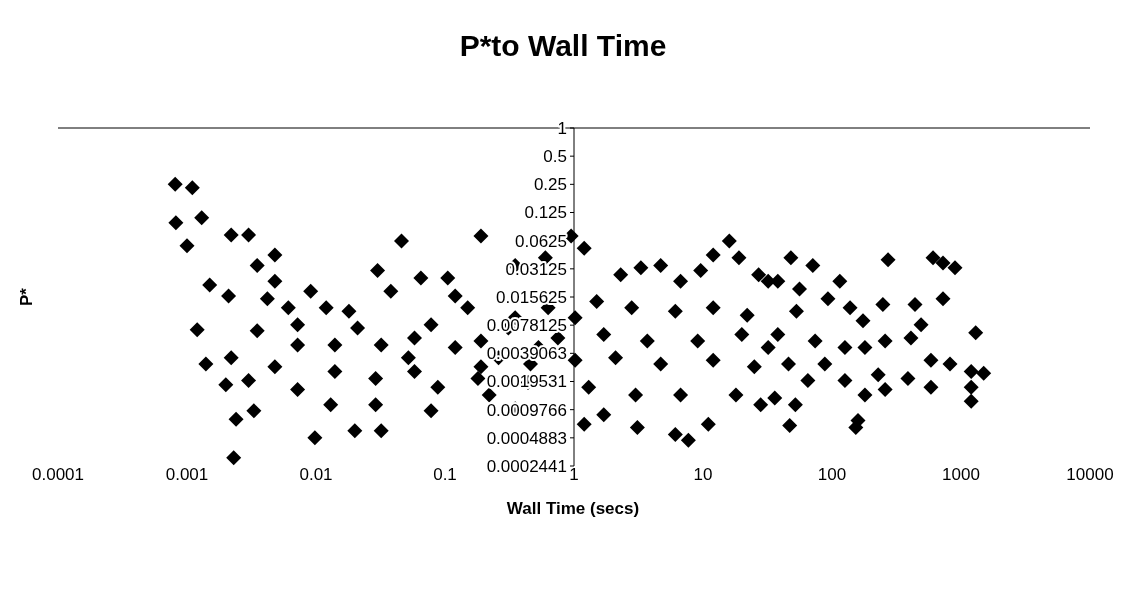  What do you see at coordinates (1090, 474) in the screenshot?
I see `x-tick-label: 10000` at bounding box center [1090, 474].